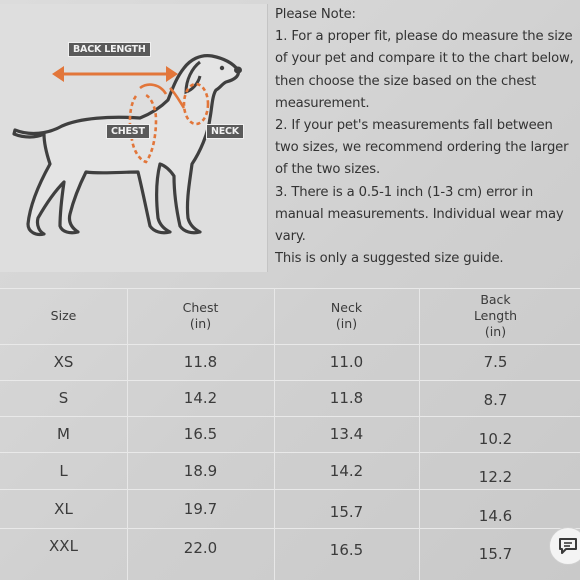  Describe the element at coordinates (63, 546) in the screenshot. I see `size-cell: XXL` at that location.